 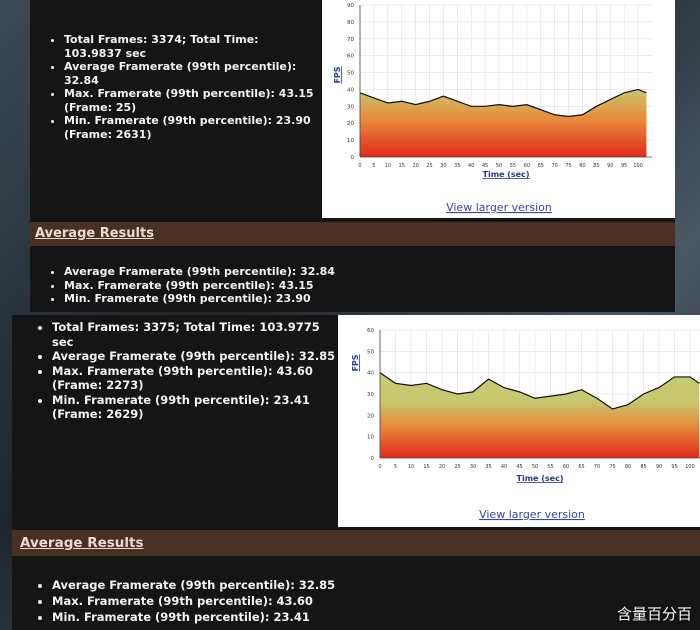 I want to click on average: Min. Framerate (99th percentile): 23.90, so click(x=214, y=299).